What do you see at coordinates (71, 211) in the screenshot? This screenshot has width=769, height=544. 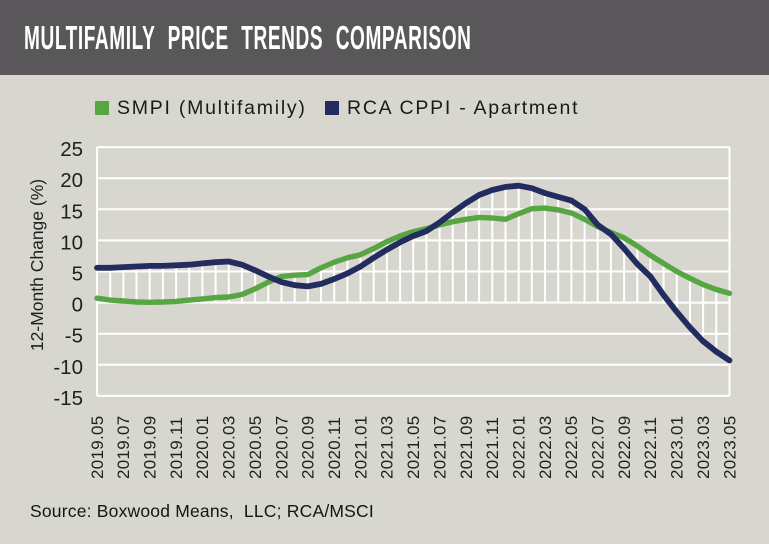 I see `svg-text: 15` at bounding box center [71, 211].